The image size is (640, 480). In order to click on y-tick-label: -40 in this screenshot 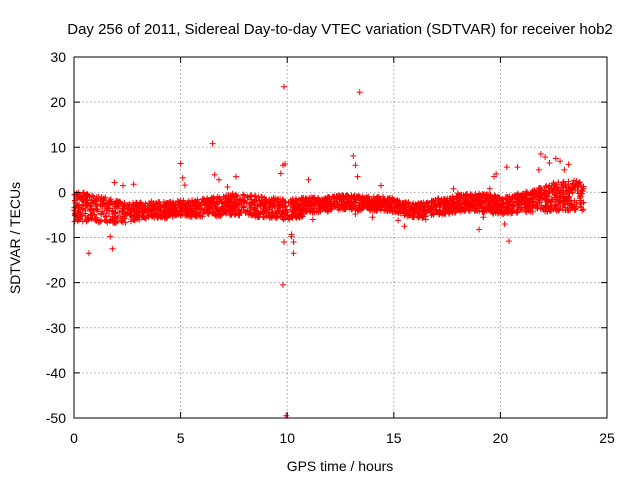, I will do `click(56, 373)`.